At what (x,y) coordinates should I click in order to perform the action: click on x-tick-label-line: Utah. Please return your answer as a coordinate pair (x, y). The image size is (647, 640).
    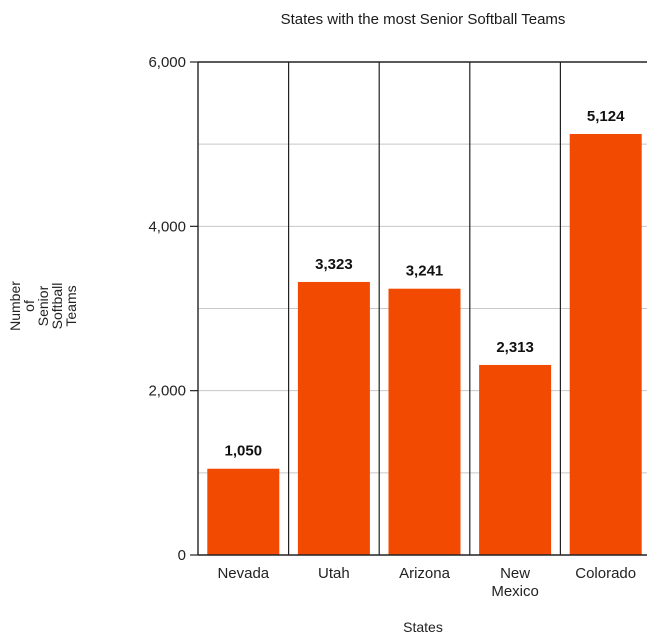
    Looking at the image, I should click on (334, 573).